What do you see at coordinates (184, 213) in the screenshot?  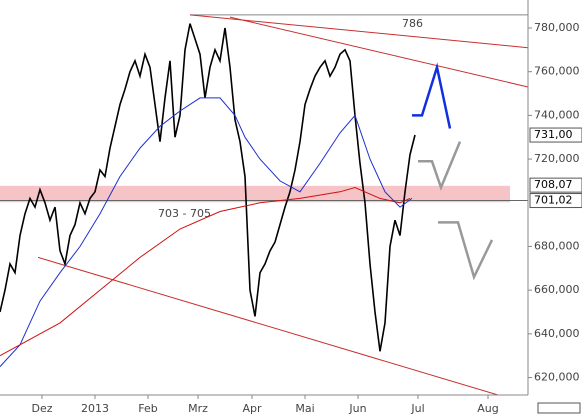 I see `band-label: 703 - 705` at bounding box center [184, 213].